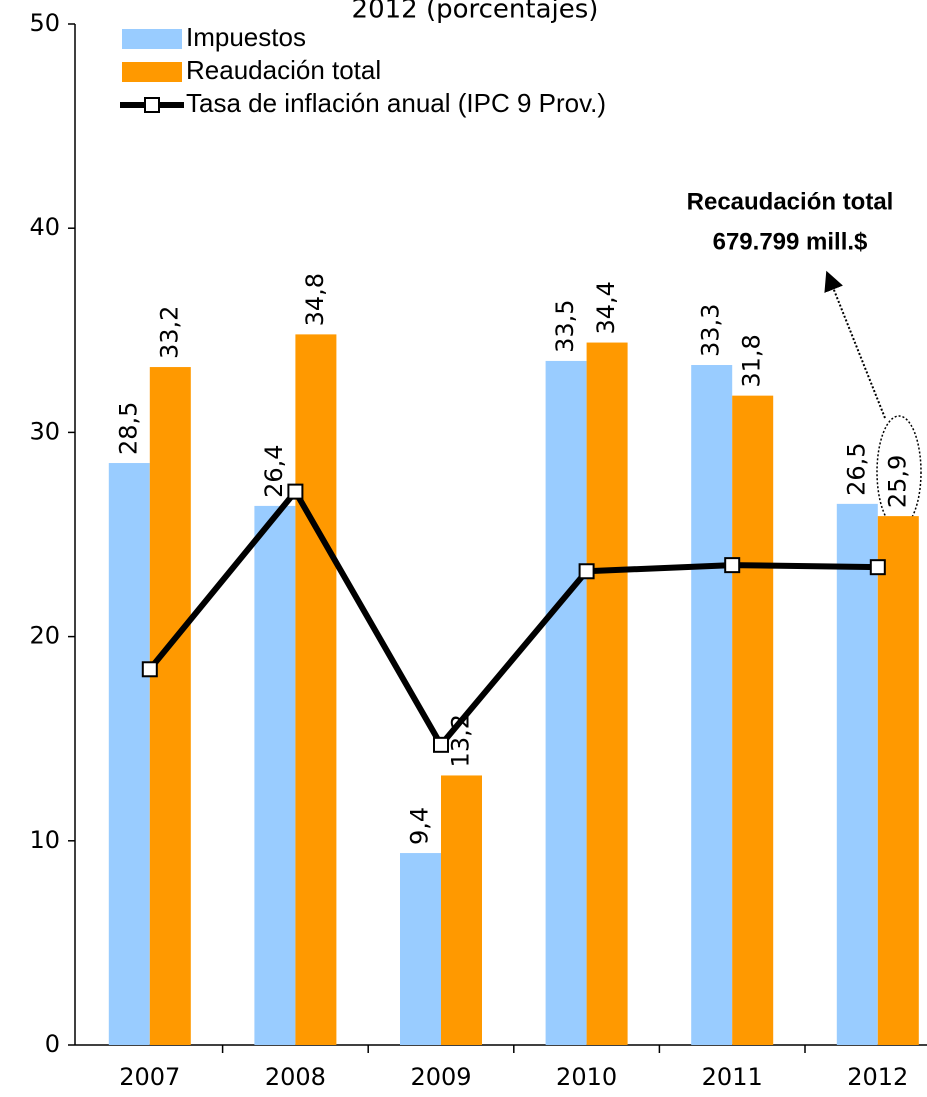  Describe the element at coordinates (440, 1077) in the screenshot. I see `x-tick-label: 2009` at that location.